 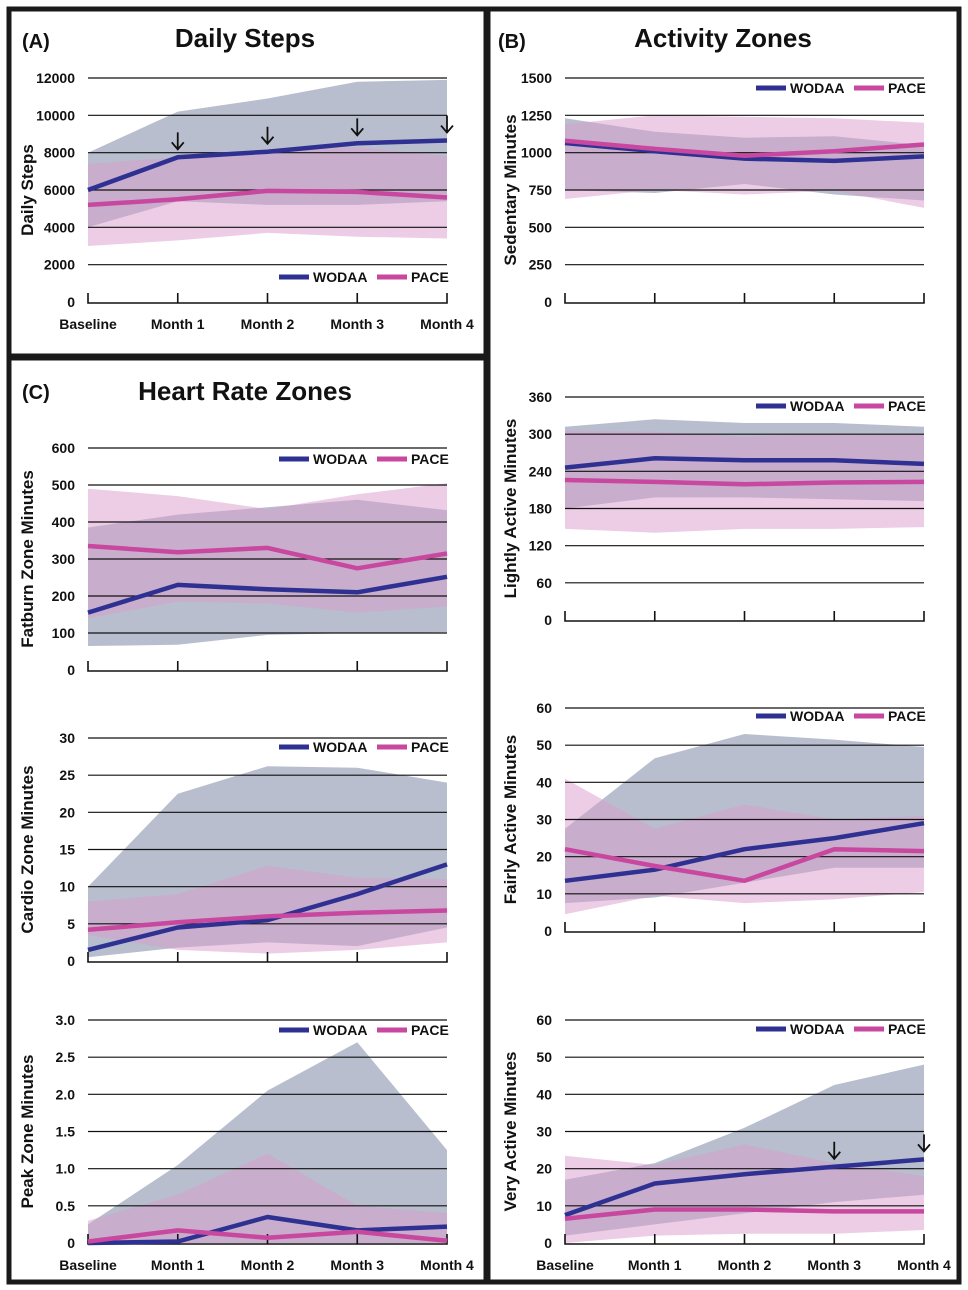 What do you see at coordinates (59, 227) in the screenshot?
I see `y-tick-label: 4000` at bounding box center [59, 227].